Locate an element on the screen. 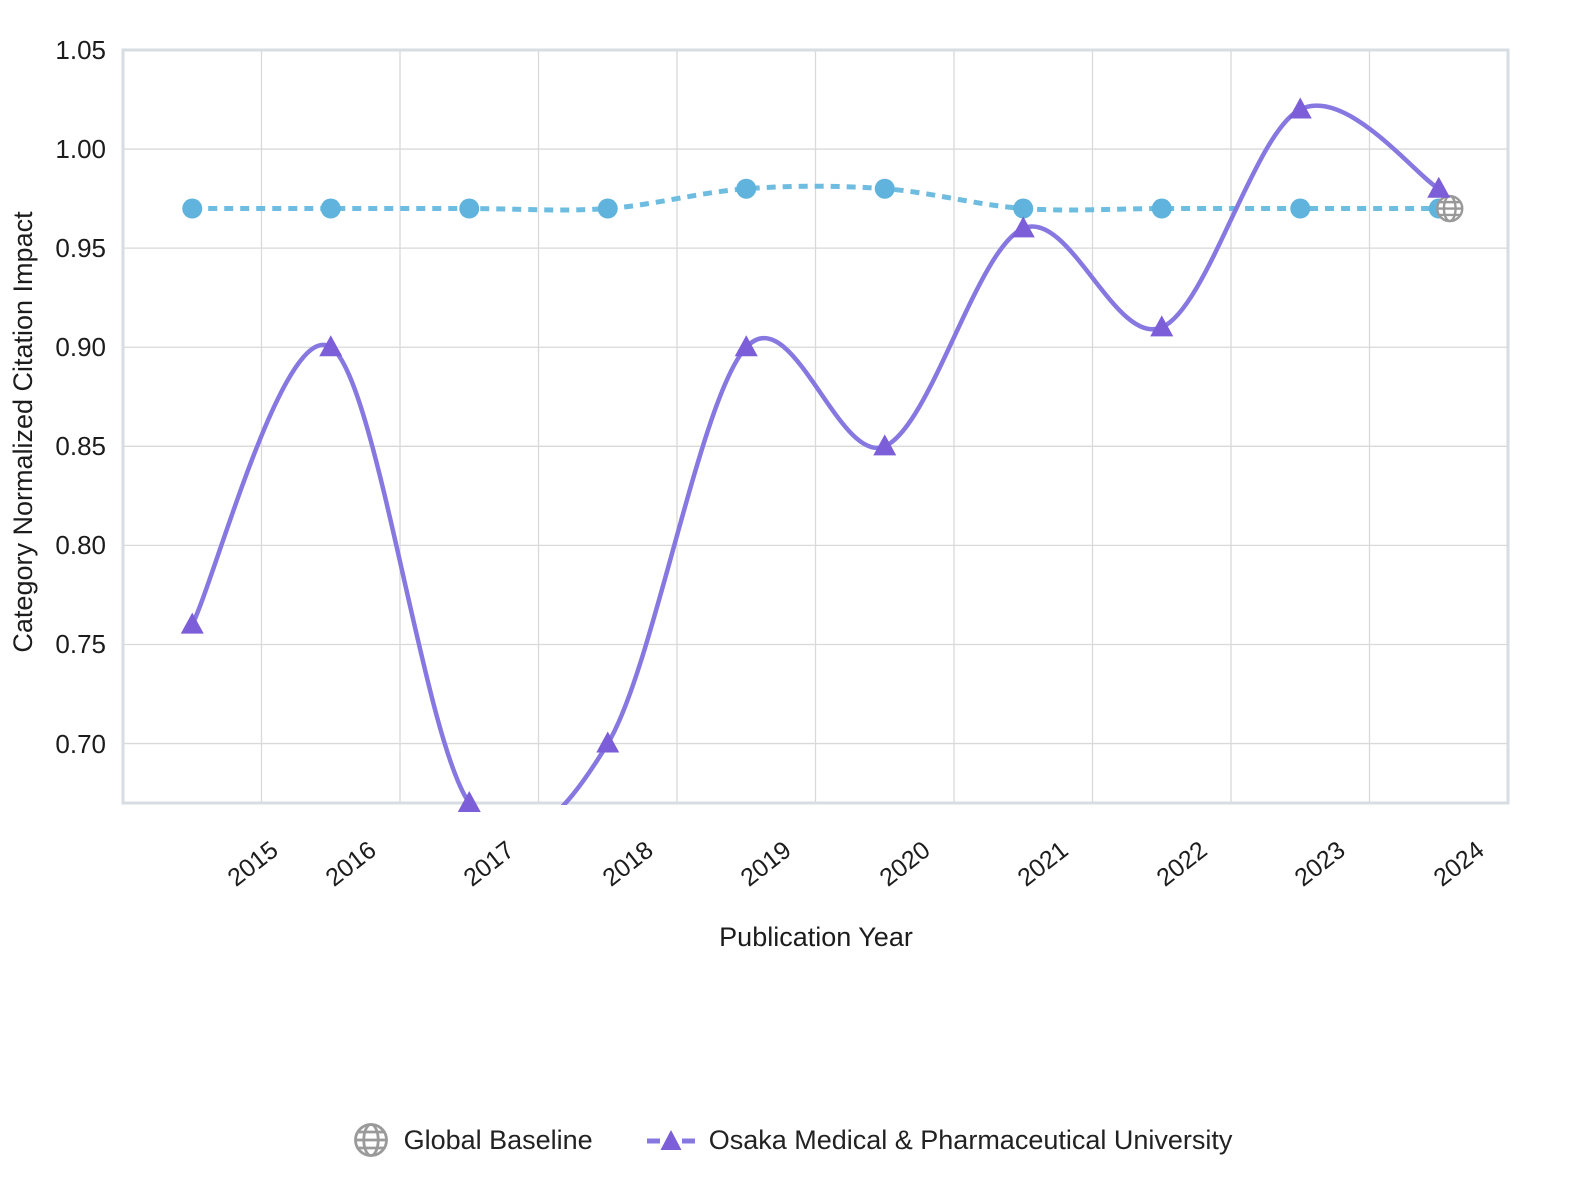 The height and width of the screenshot is (1188, 1584). globe-icon is located at coordinates (370, 1140).